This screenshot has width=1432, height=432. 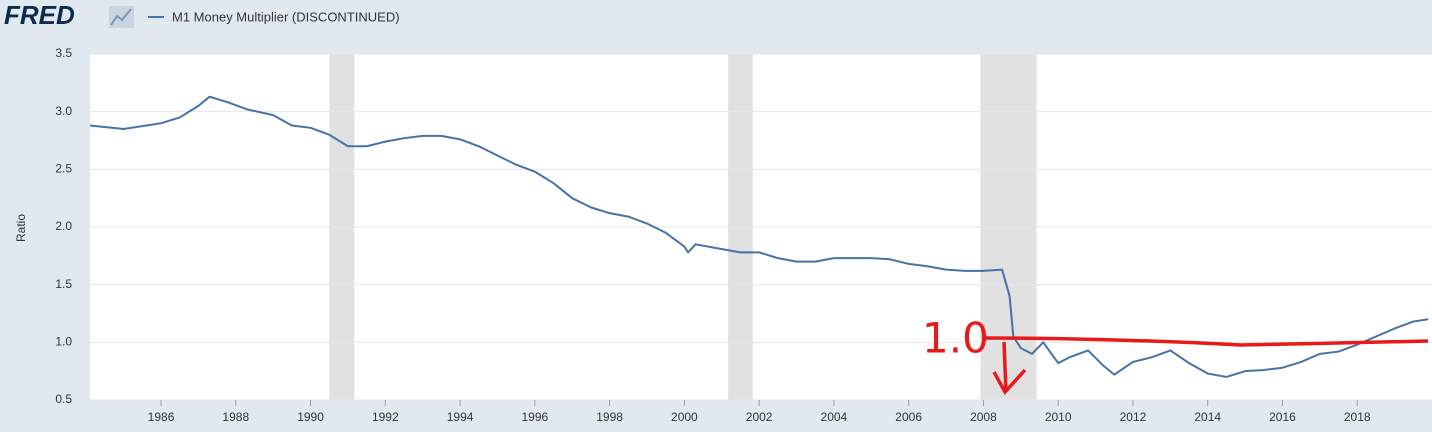 What do you see at coordinates (63, 284) in the screenshot?
I see `y-tick-label: 1.5` at bounding box center [63, 284].